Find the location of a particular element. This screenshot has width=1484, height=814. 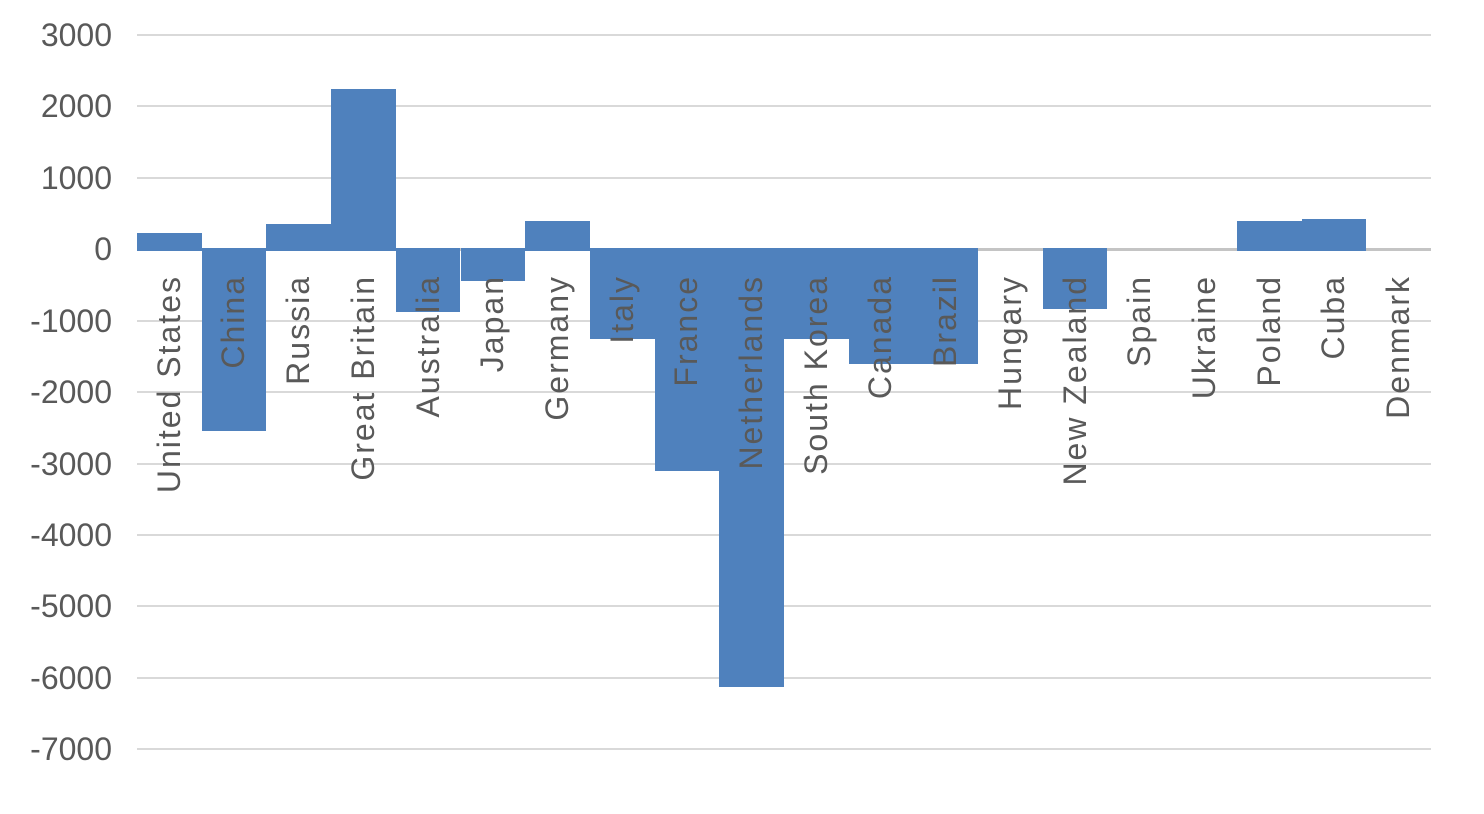

category-label-text: Denmark is located at coordinates (1398, 347).